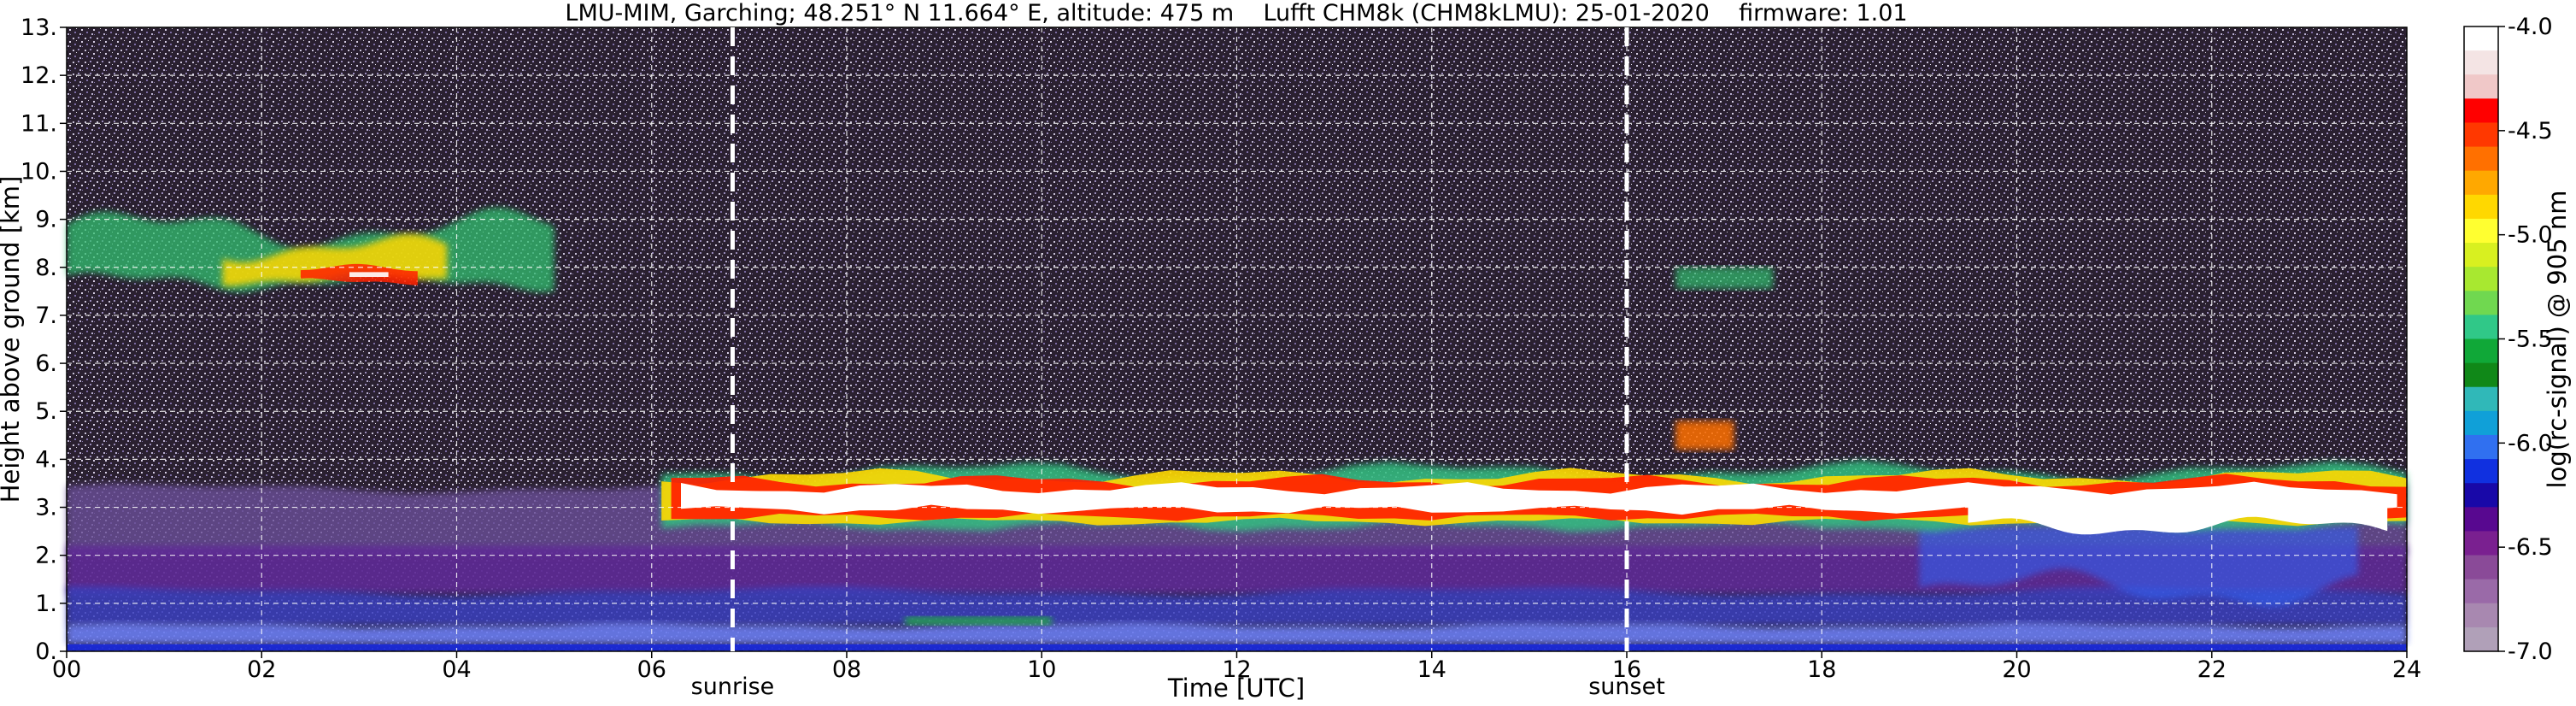  I want to click on colorbar-tick-label: -5.5, so click(2530, 340).